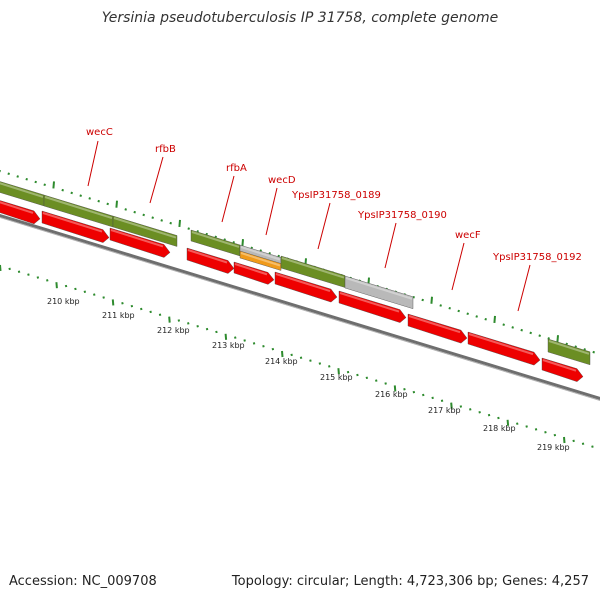  Describe the element at coordinates (173, 330) in the screenshot. I see `kbp-scale-label: 212 kbp` at that location.